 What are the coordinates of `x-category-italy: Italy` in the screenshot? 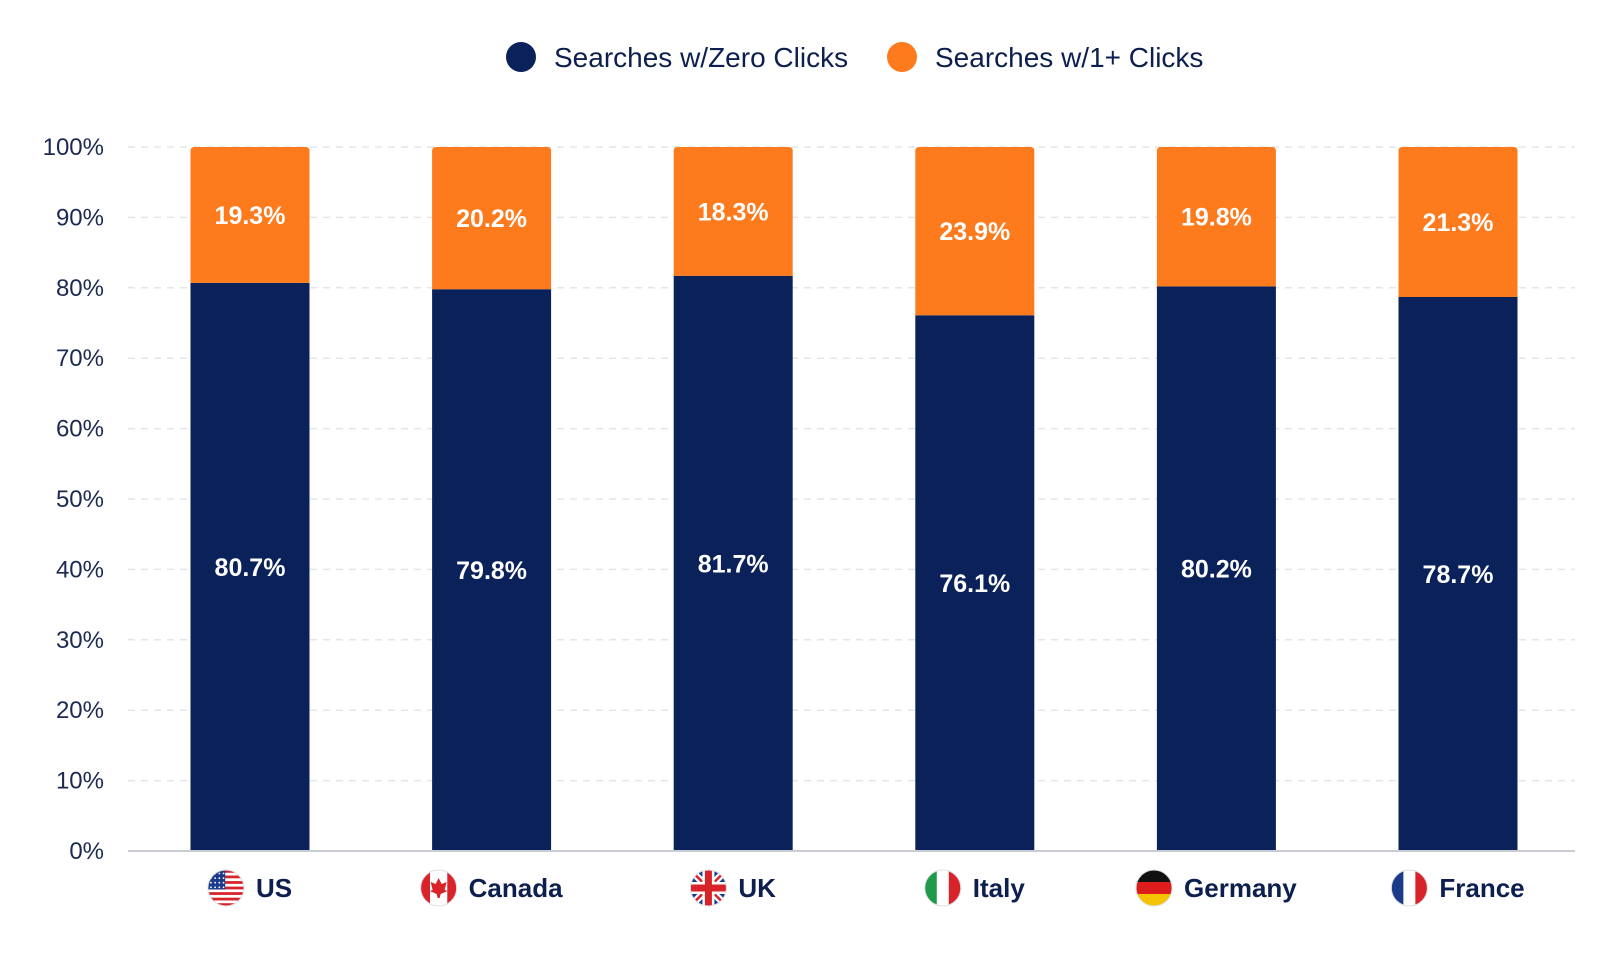 It's located at (975, 888).